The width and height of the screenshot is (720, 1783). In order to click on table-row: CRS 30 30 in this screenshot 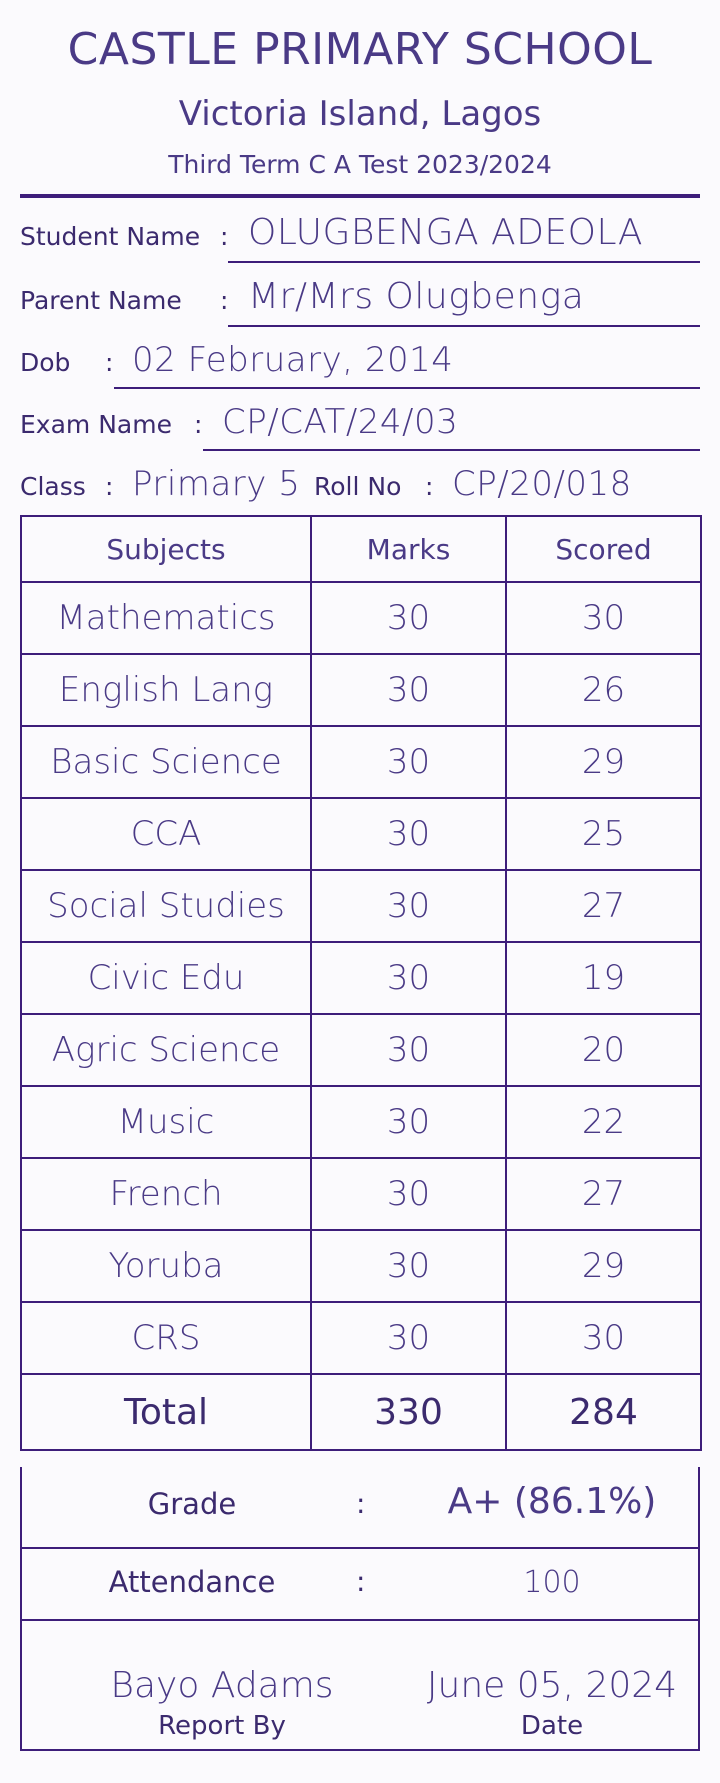, I will do `click(361, 1338)`.